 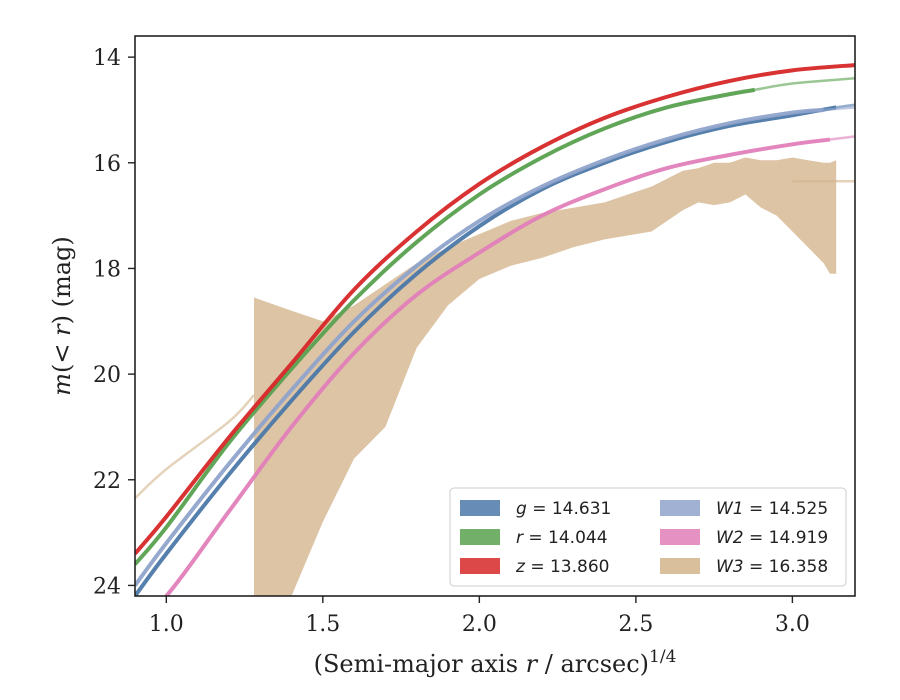 I want to click on legend-label-w3: W3 = 16.358, so click(x=772, y=567).